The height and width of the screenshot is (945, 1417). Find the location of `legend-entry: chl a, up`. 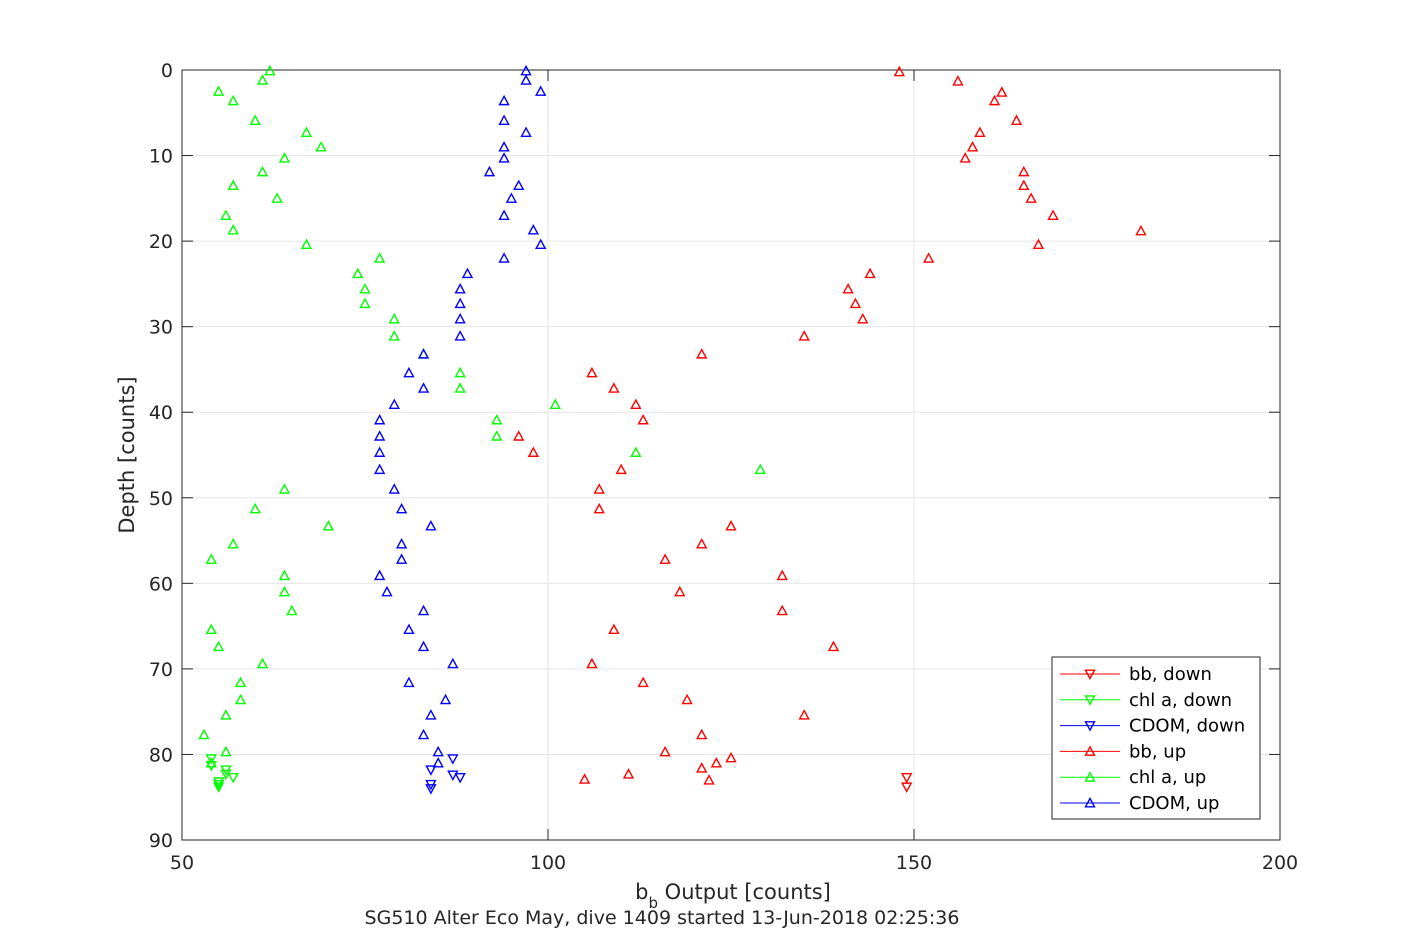

legend-entry: chl a, up is located at coordinates (1133, 777).